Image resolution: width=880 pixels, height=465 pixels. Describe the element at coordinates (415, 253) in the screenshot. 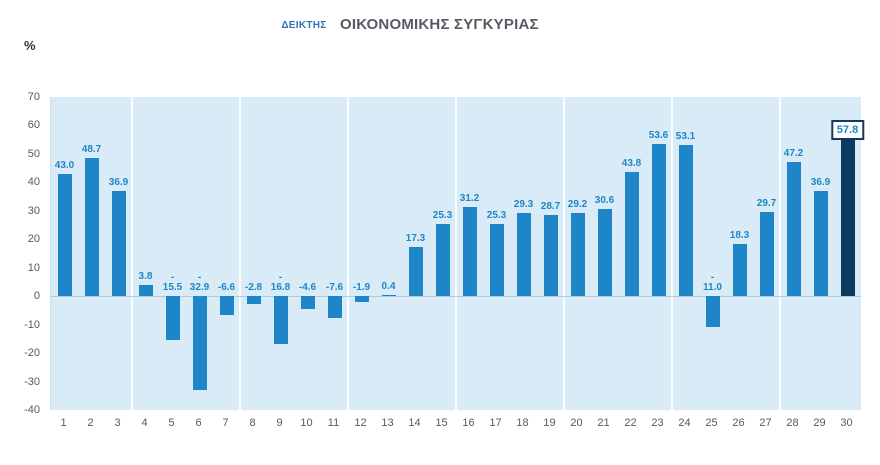

I see `bar-slot: 17.3` at that location.